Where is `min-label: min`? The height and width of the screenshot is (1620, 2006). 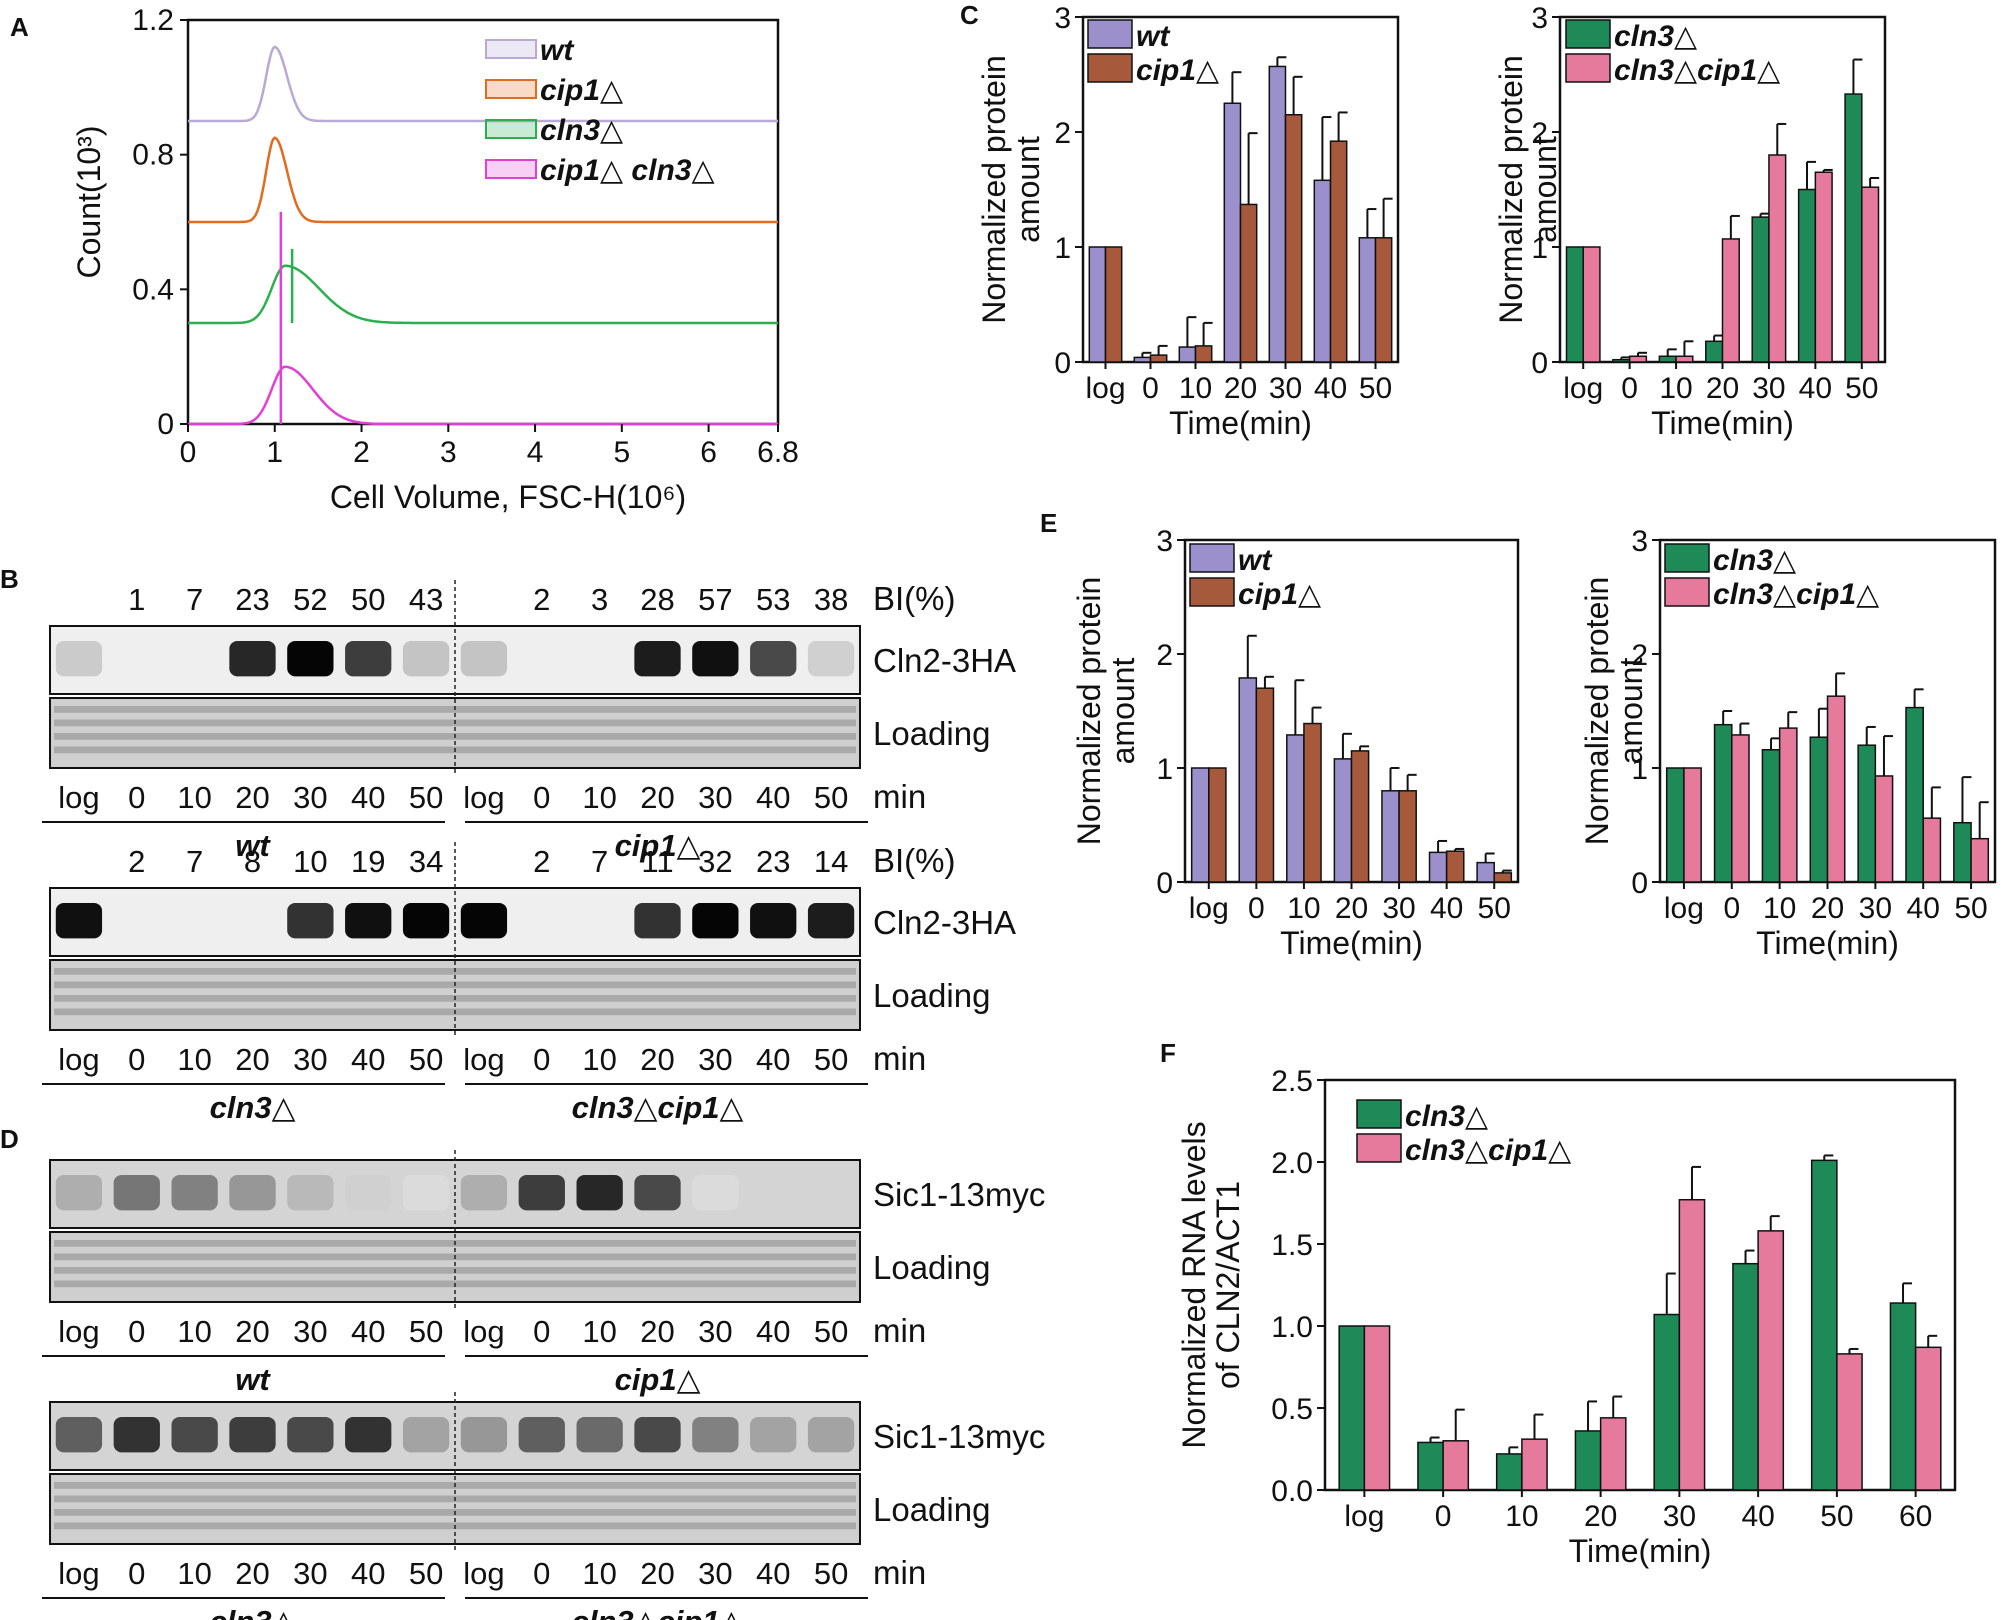 min-label: min is located at coordinates (899, 796).